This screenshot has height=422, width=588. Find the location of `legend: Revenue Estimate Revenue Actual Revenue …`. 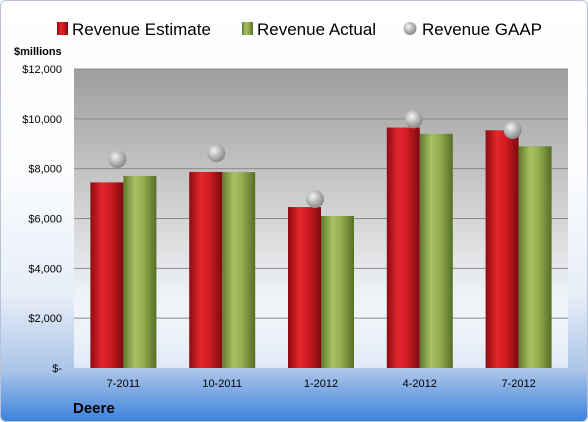

legend: Revenue Estimate Revenue Actual Revenue … is located at coordinates (299, 29).